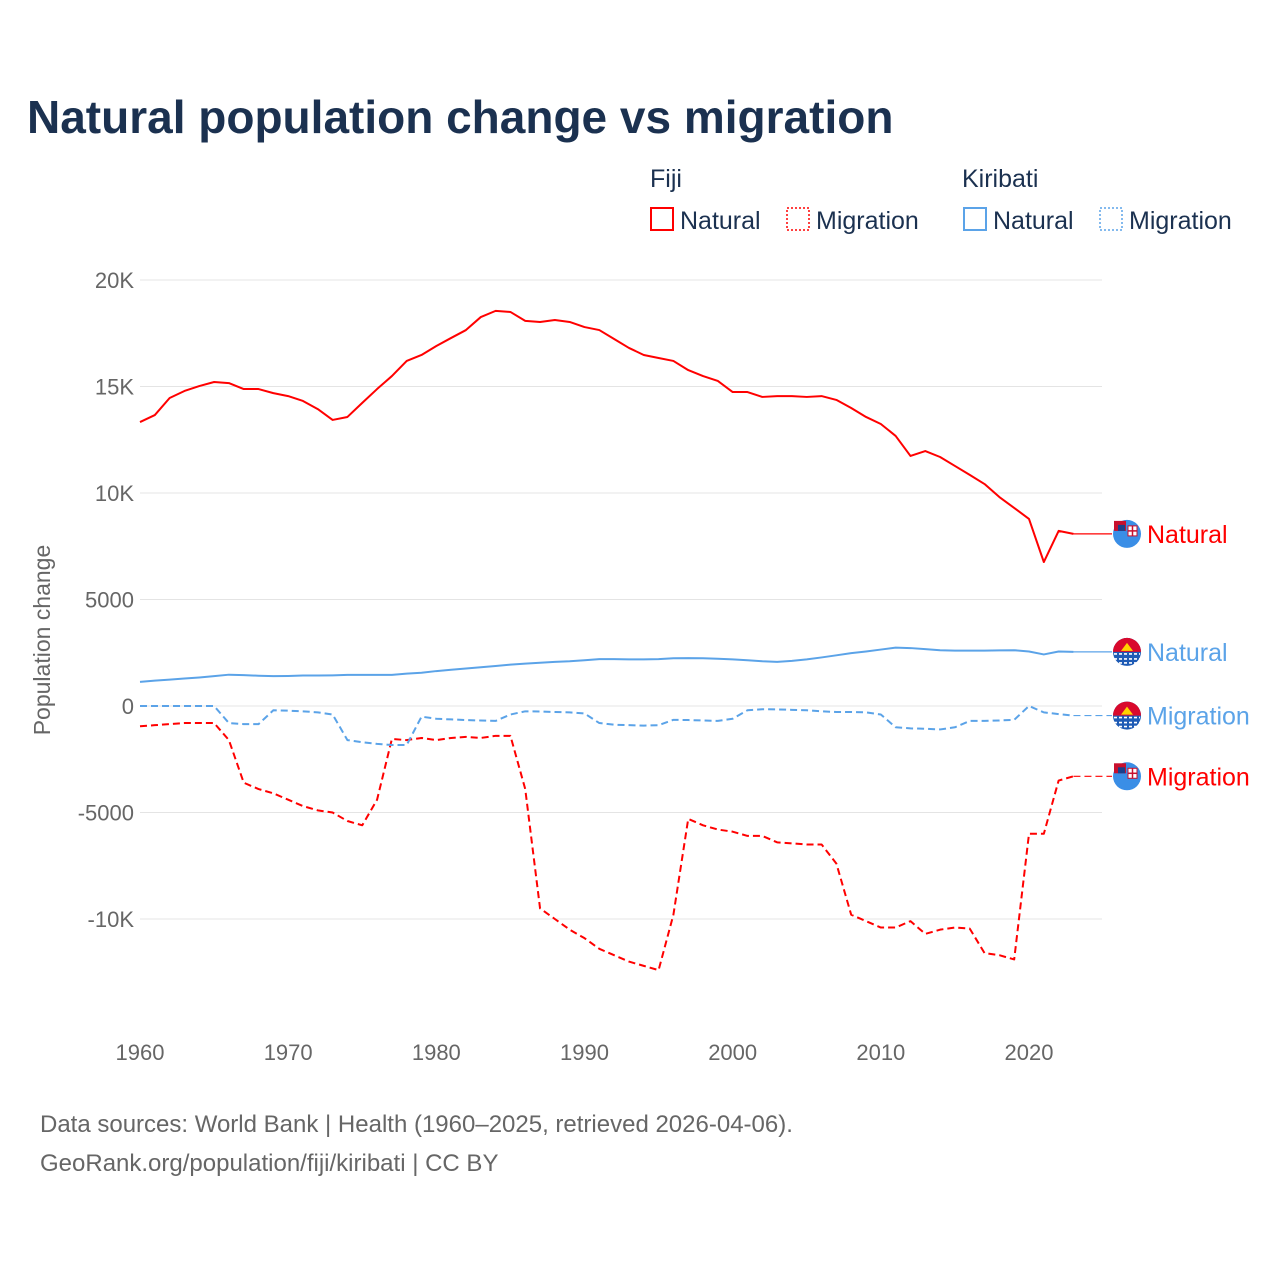 The image size is (1280, 1280). Describe the element at coordinates (1000, 179) in the screenshot. I see `legend-group-kiribati: Kiribati` at that location.